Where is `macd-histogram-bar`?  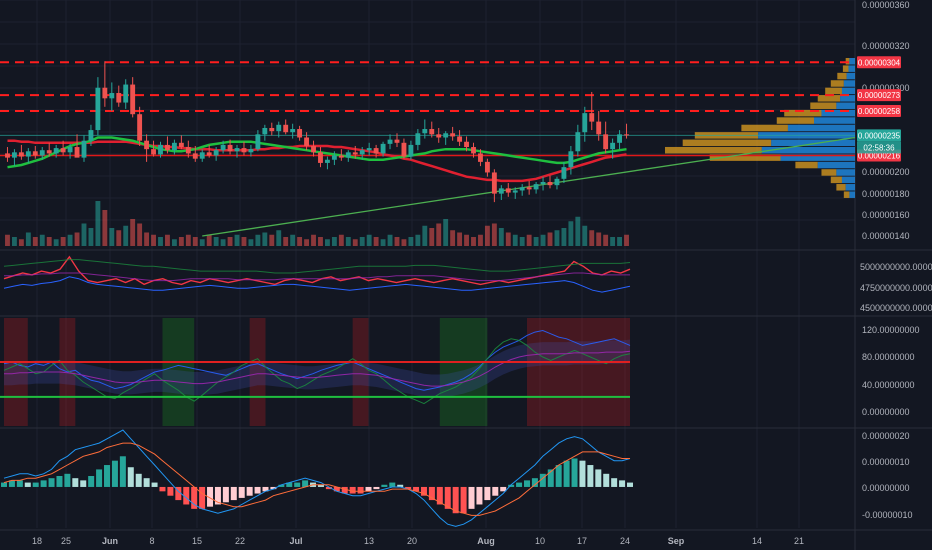 macd-histogram-bar is located at coordinates (630, 484).